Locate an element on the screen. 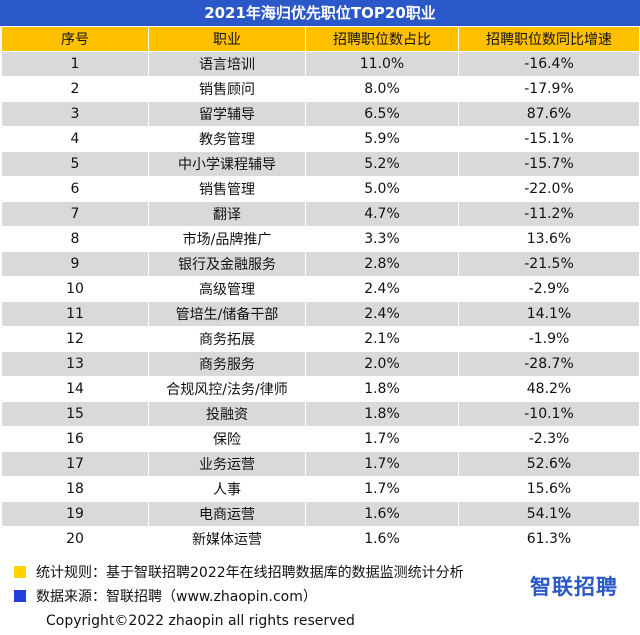 Image resolution: width=640 pixels, height=635 pixels. header-job: 职业 is located at coordinates (227, 39).